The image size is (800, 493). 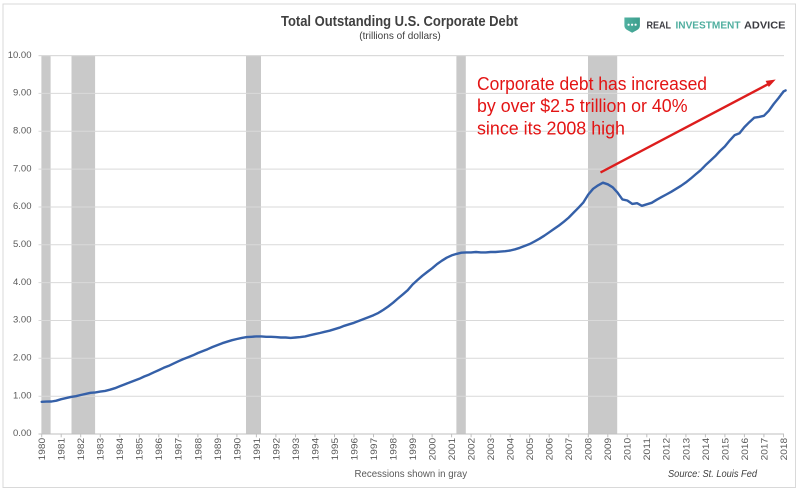 What do you see at coordinates (530, 449) in the screenshot?
I see `svg-text: 2005` at bounding box center [530, 449].